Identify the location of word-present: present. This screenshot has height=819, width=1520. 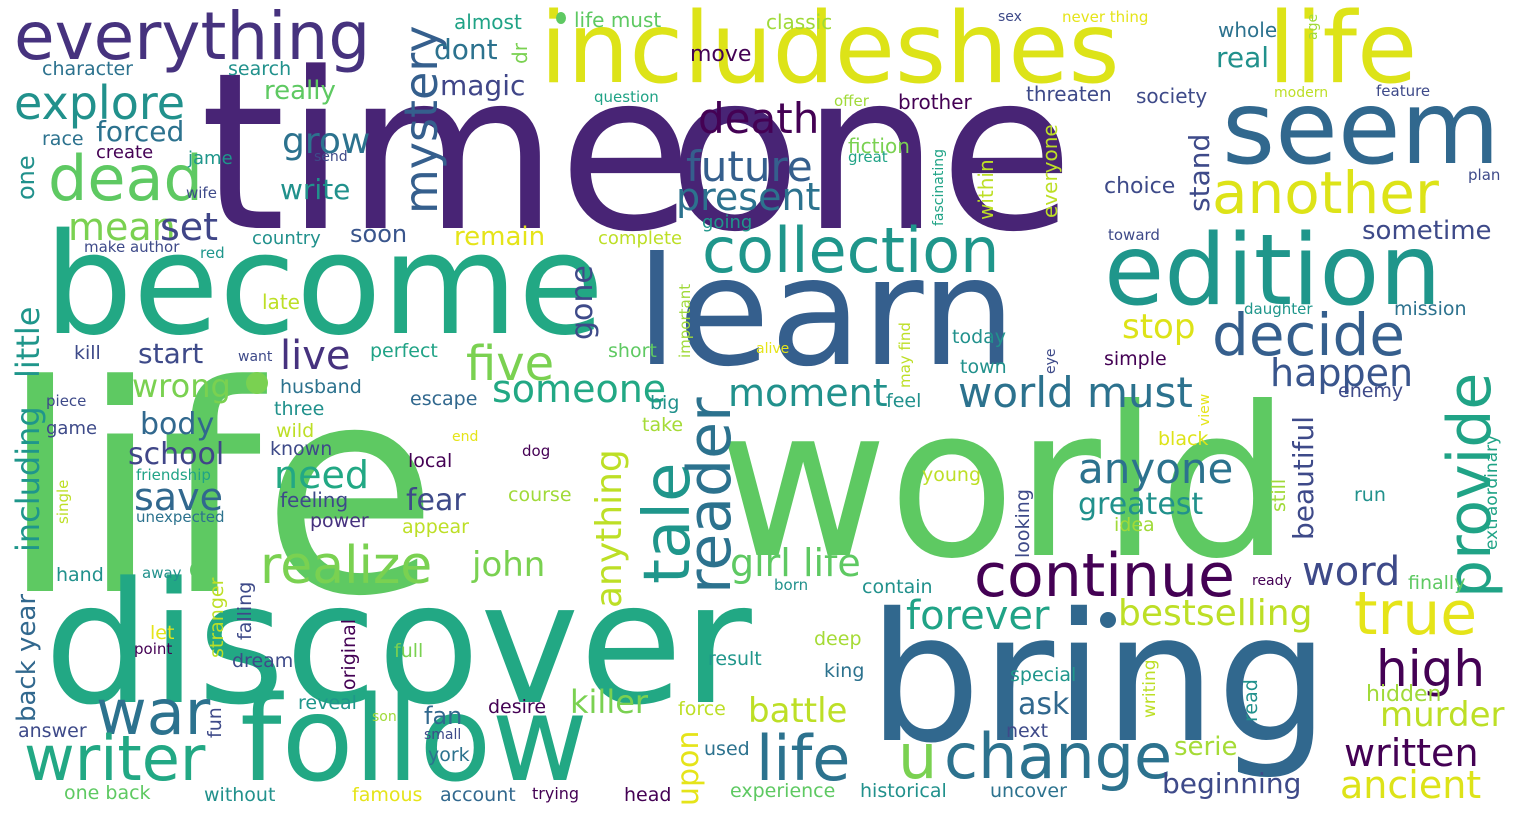
(748, 197).